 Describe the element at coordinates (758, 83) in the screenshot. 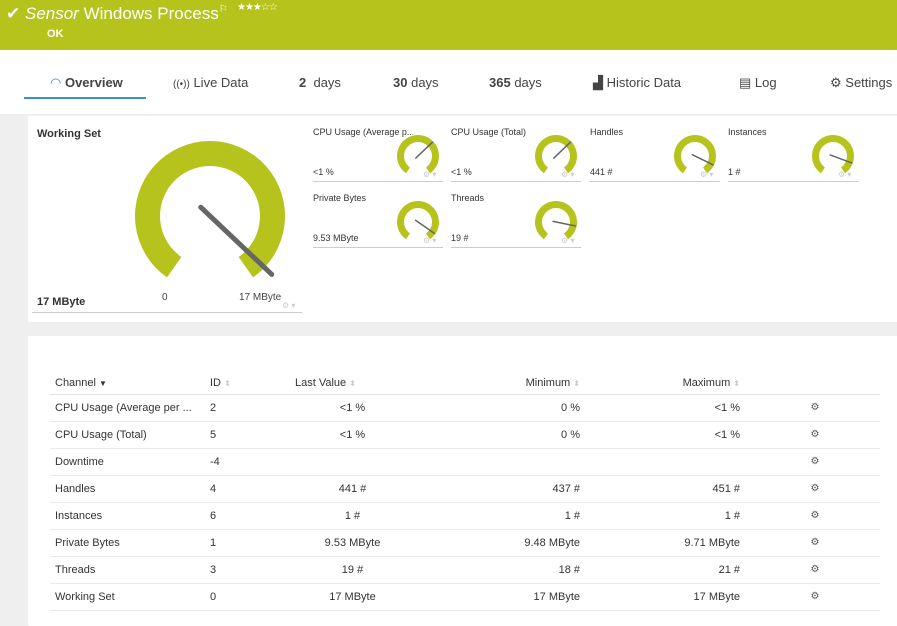

I see `tab-log: ▤ Log` at that location.